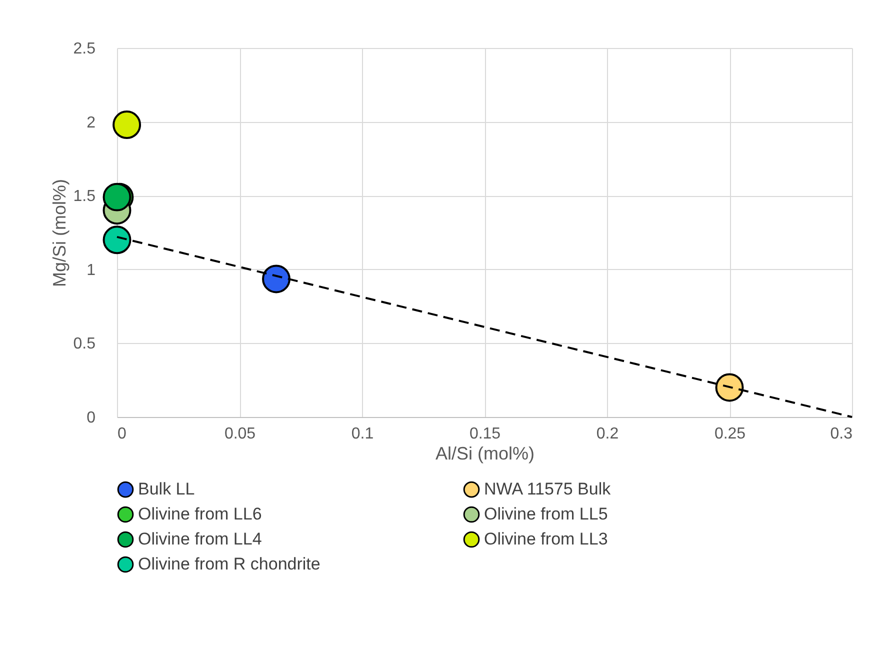 The image size is (896, 654). I want to click on legend-label: Olivine from LL5, so click(546, 514).